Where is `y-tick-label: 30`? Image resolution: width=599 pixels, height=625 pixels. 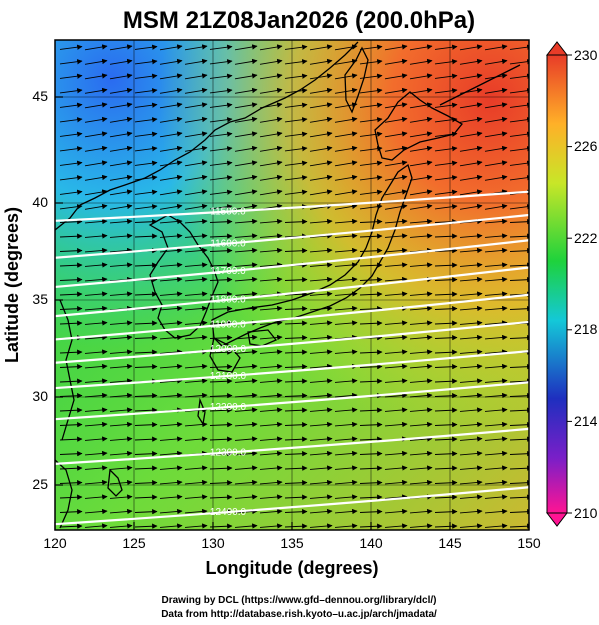 y-tick-label: 30 is located at coordinates (40, 396).